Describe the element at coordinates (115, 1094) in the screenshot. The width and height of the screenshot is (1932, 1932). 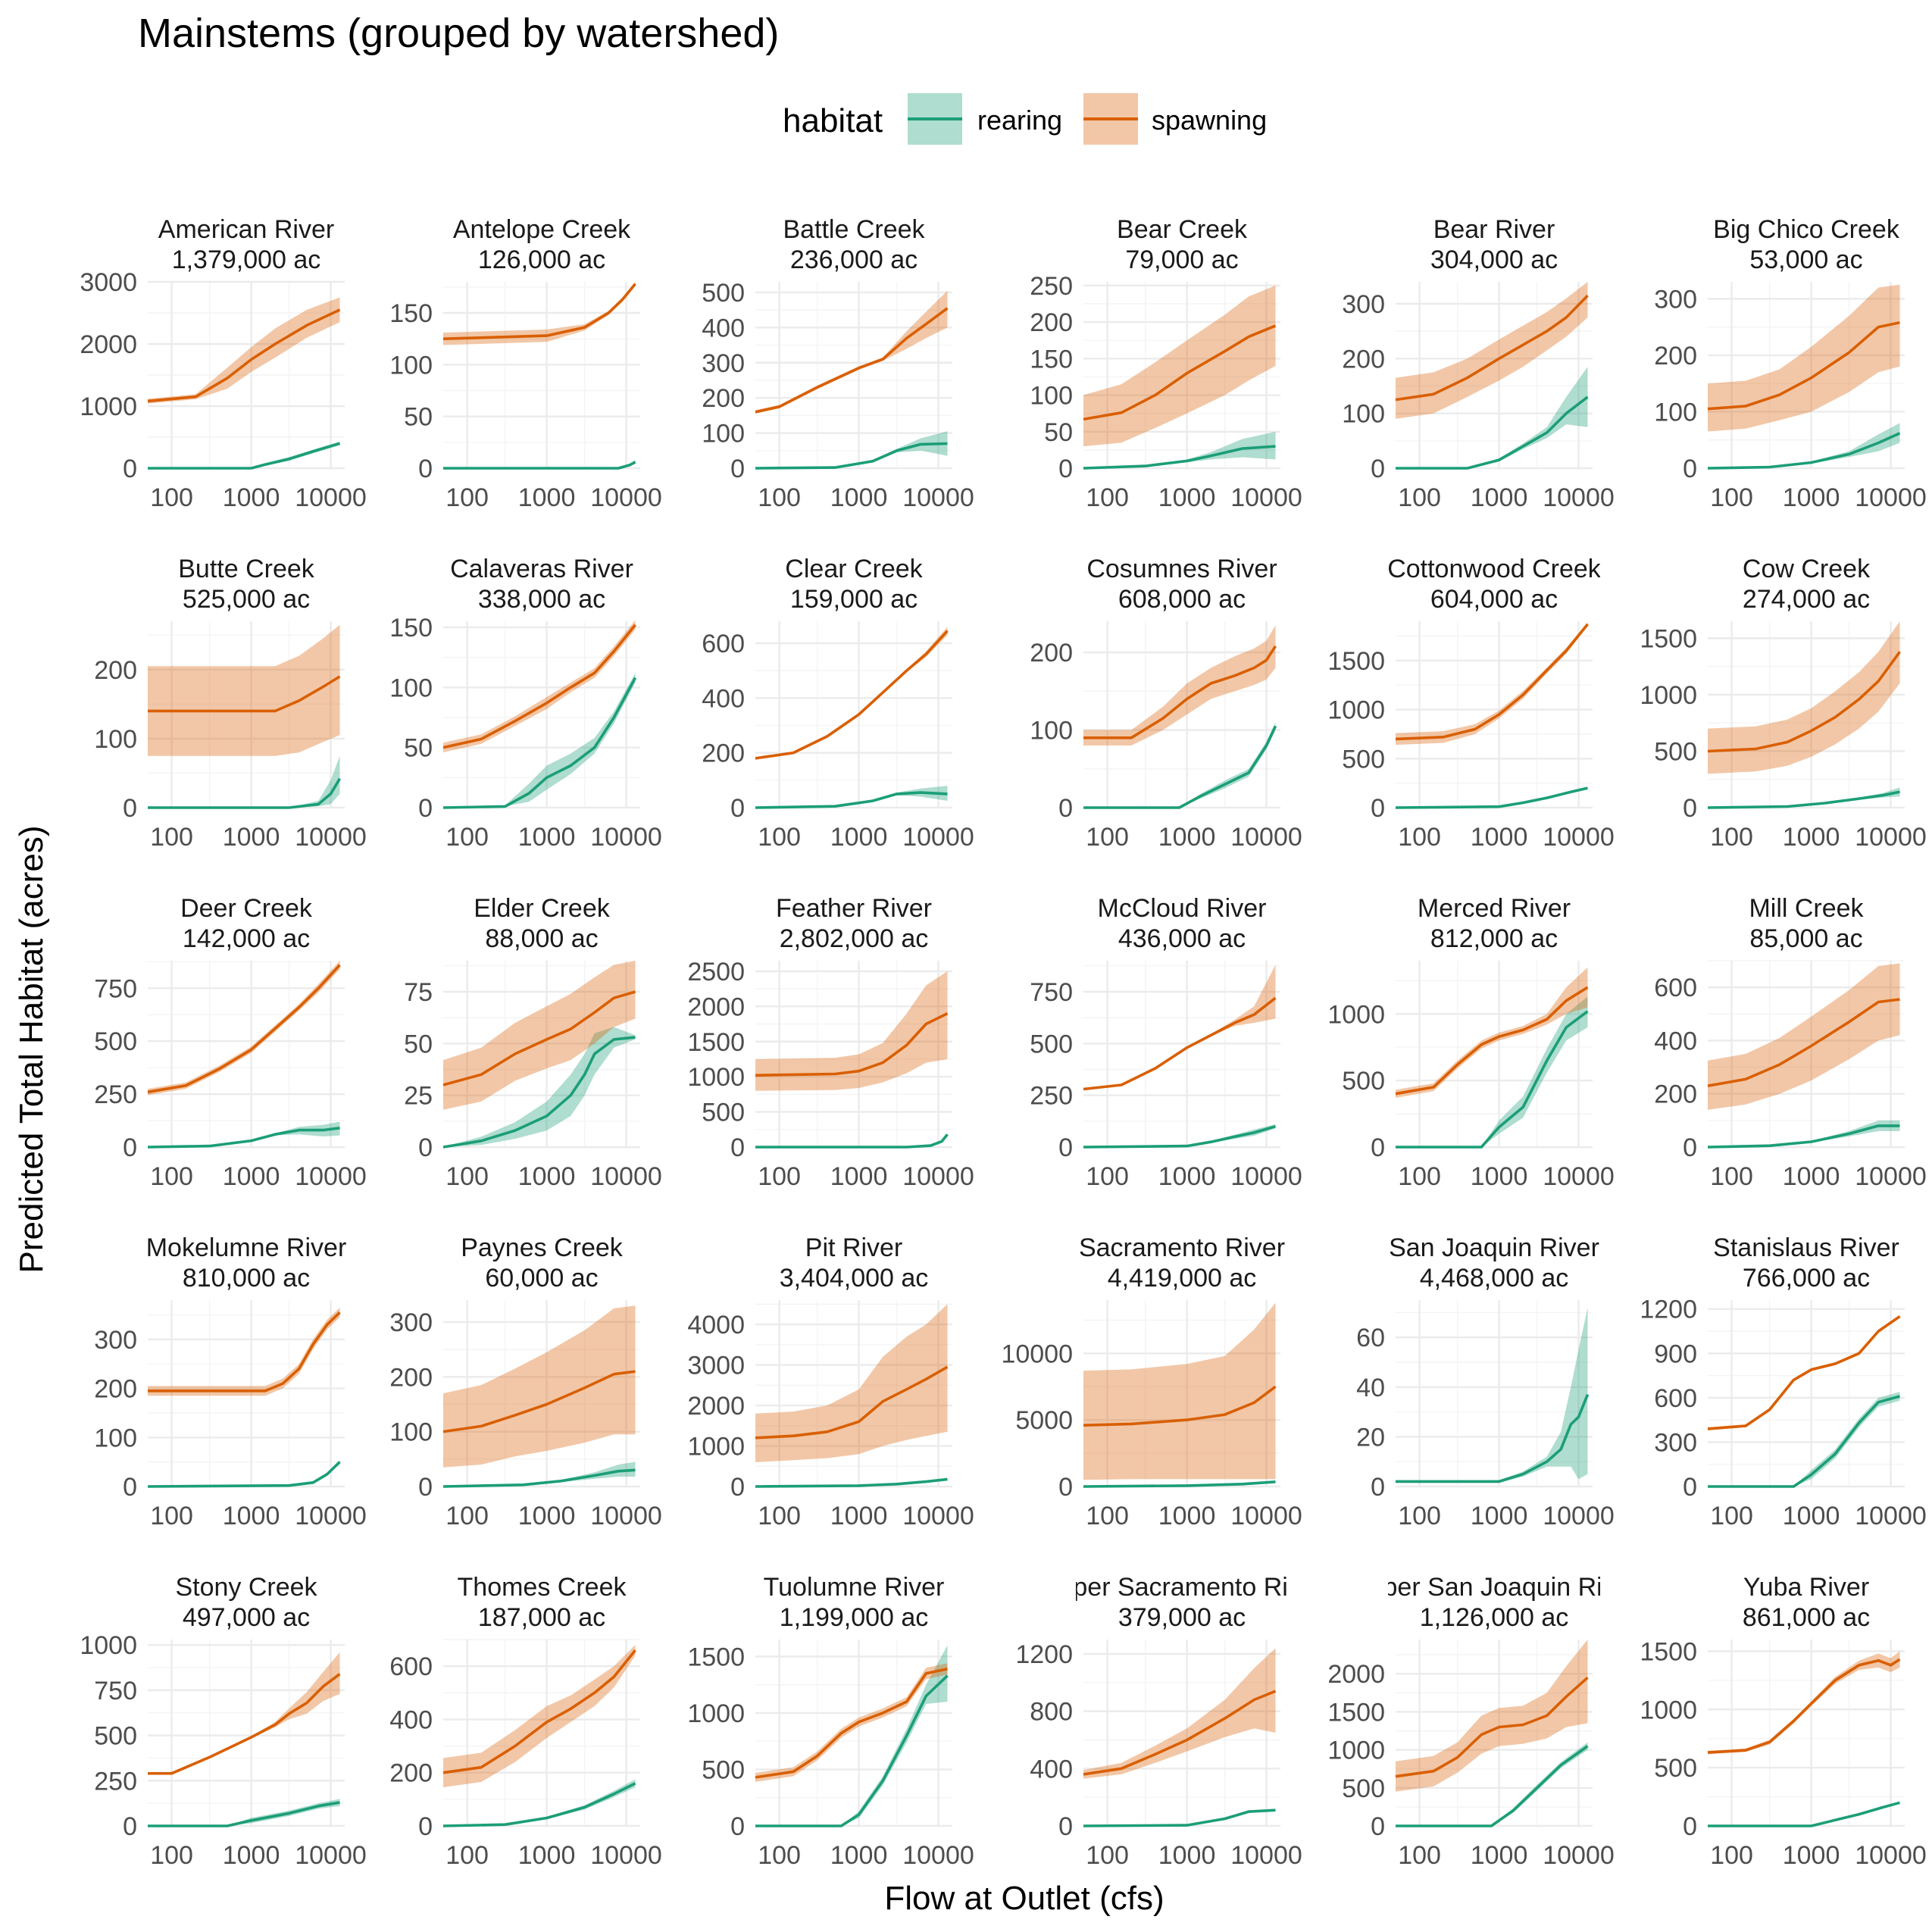
I see `y-tick-label: 250` at that location.